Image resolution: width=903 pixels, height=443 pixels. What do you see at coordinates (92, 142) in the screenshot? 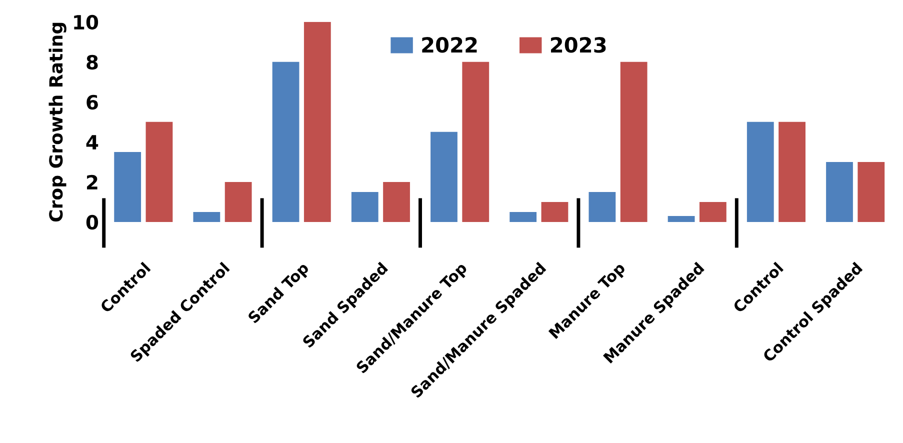
I see `y-tick-label: 4` at bounding box center [92, 142].